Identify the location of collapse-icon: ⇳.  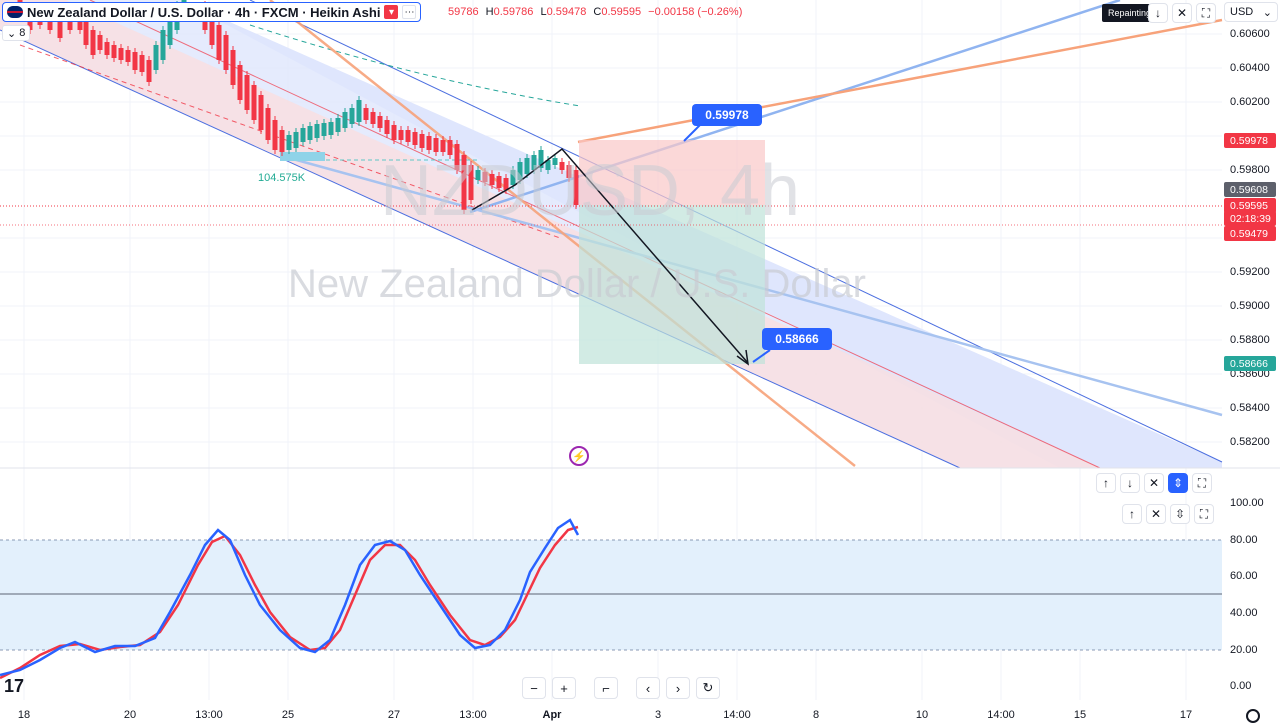
(1180, 514).